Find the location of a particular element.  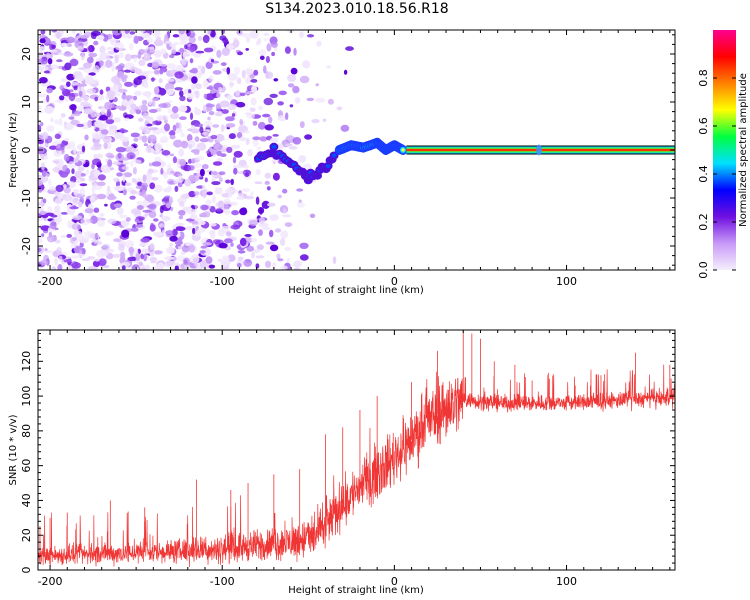

y-tick-label: 120 is located at coordinates (26, 361).